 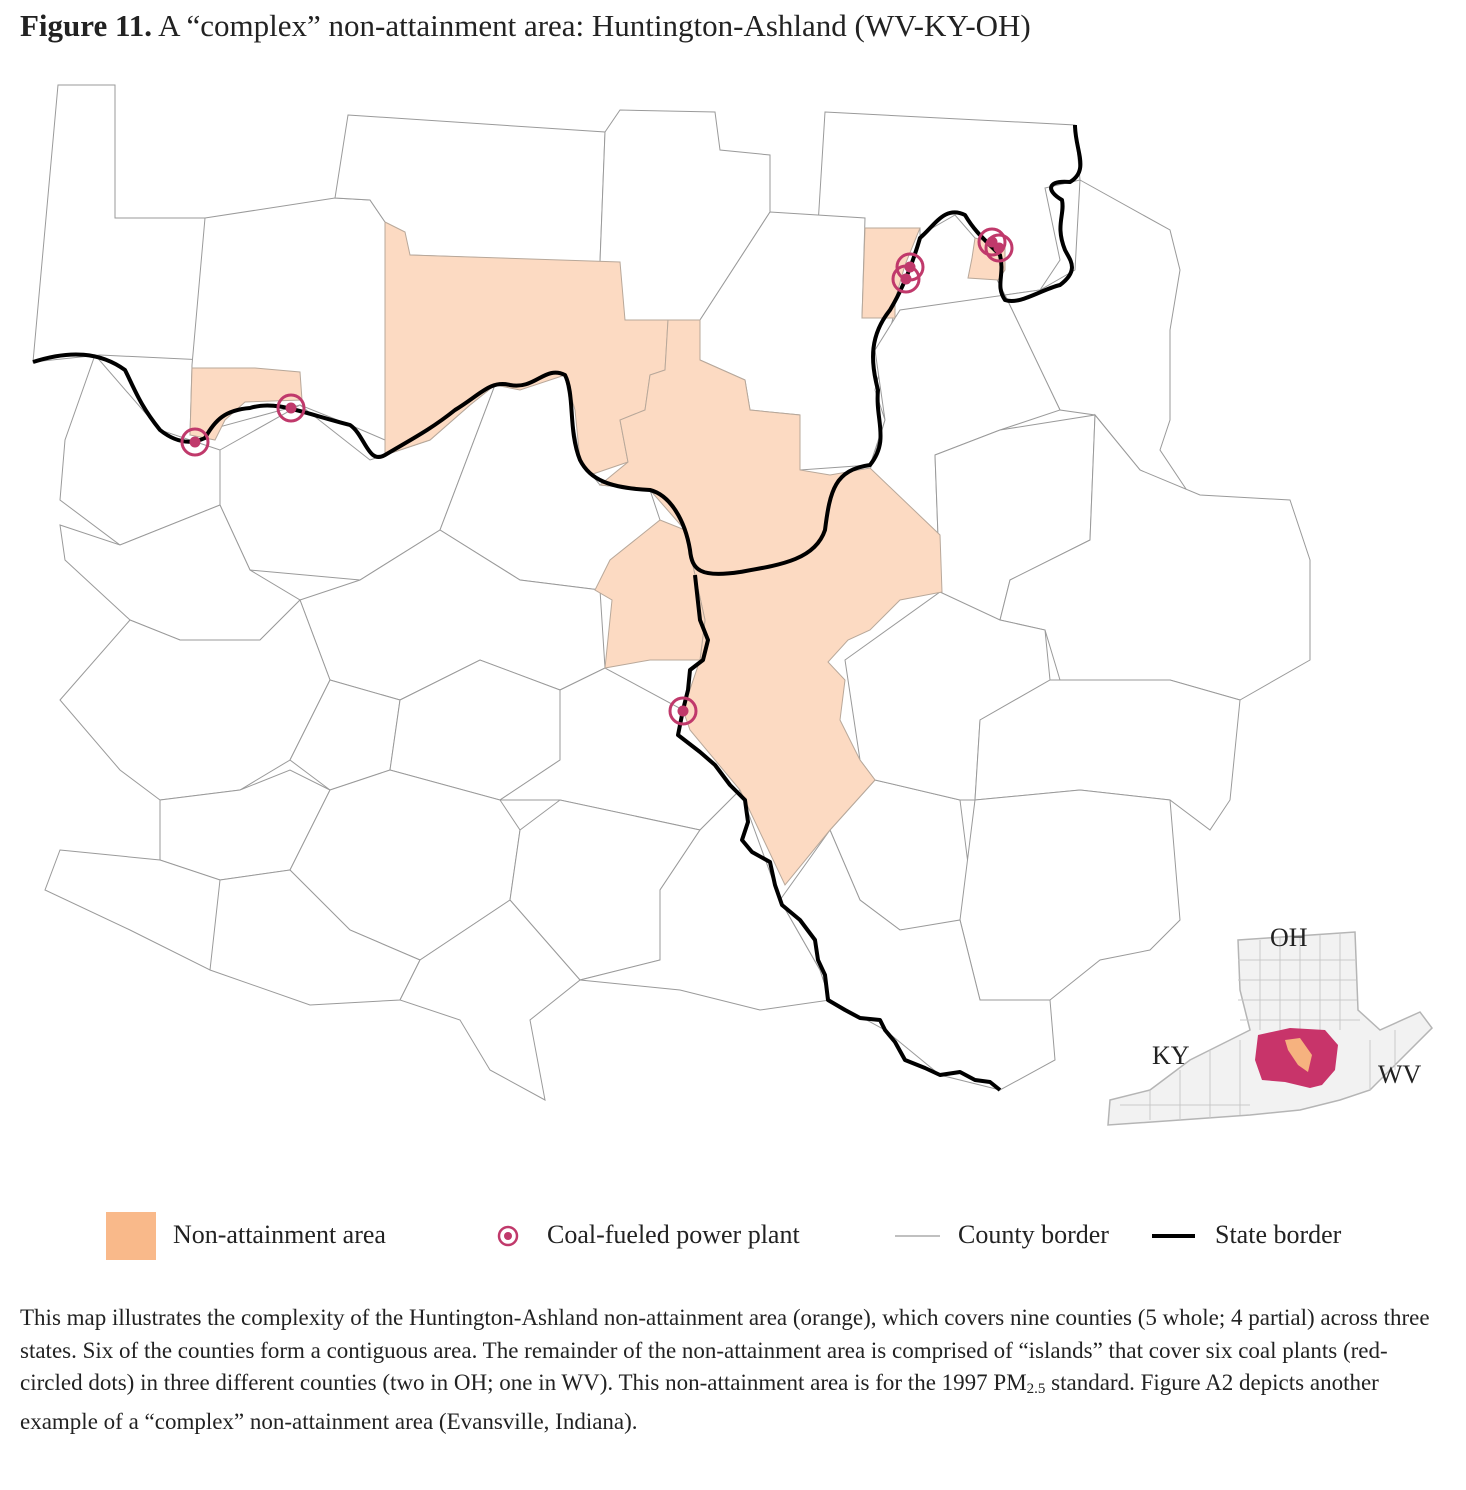 What do you see at coordinates (673, 1234) in the screenshot?
I see `legend-label: Coal-fueled power plant` at bounding box center [673, 1234].